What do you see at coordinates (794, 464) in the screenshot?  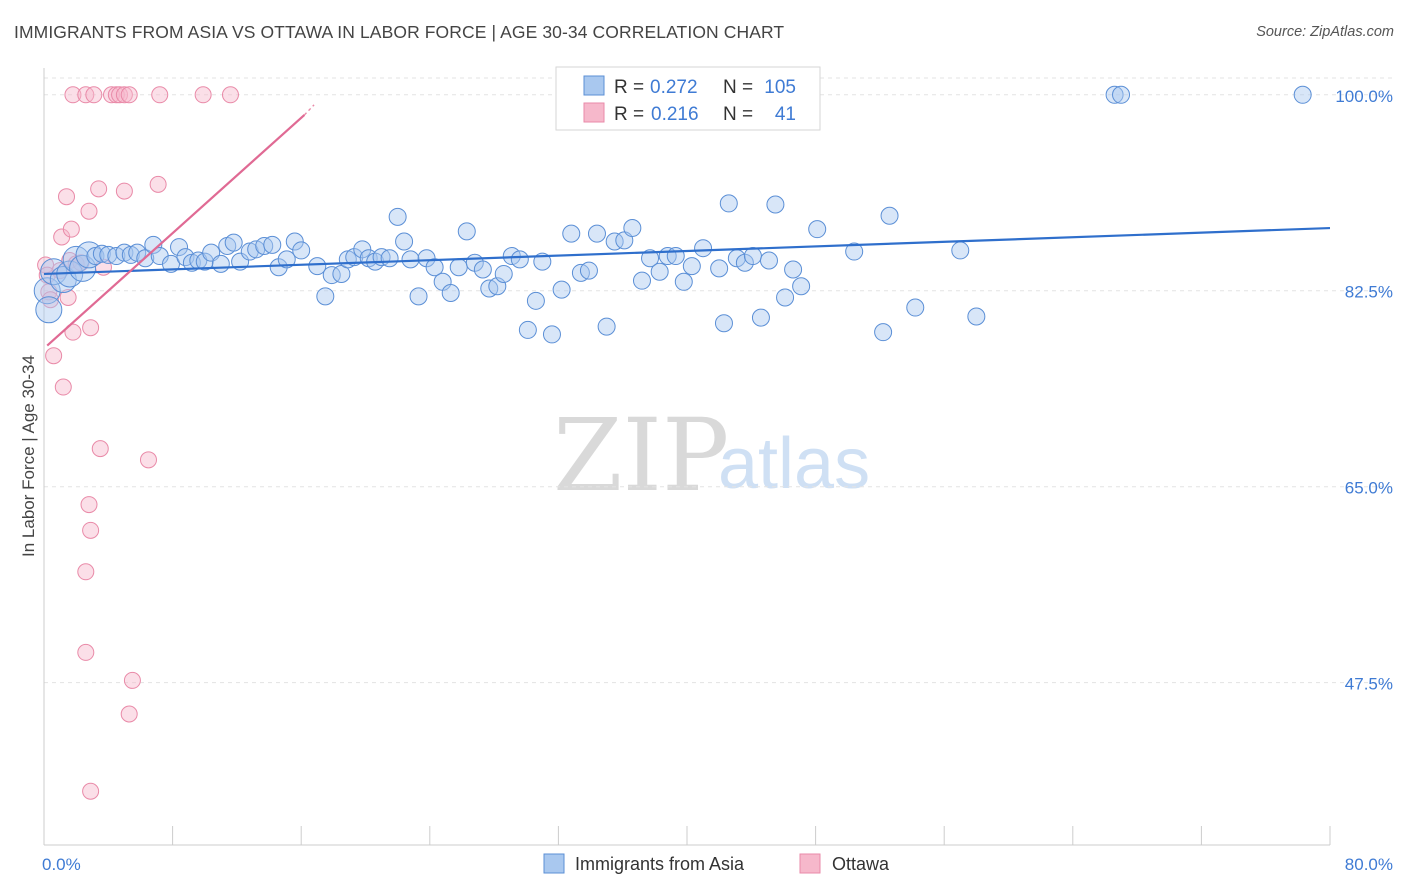 I see `watermark-atlas: atlas` at bounding box center [794, 464].